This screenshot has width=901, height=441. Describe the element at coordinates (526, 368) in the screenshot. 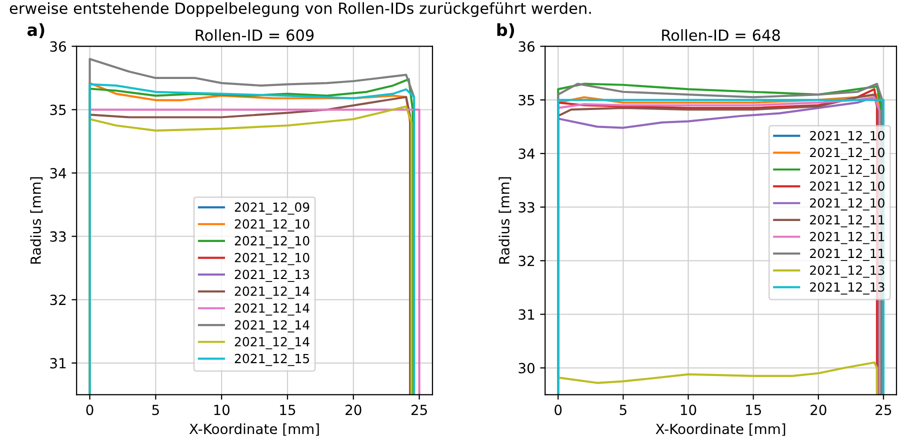

I see `y-tick-label: 30` at that location.